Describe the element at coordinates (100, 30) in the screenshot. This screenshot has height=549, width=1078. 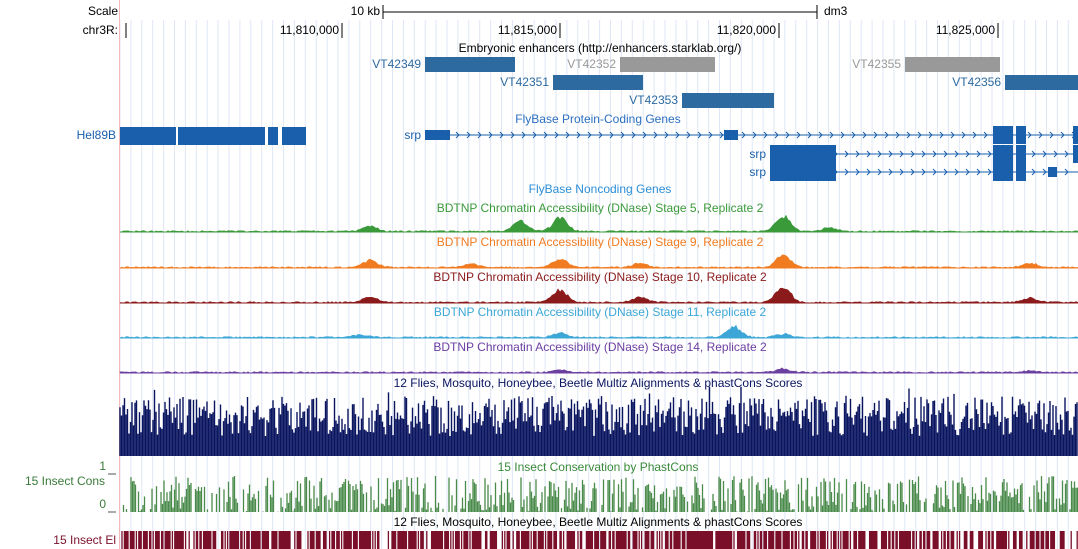
I see `label: chr3R:` at that location.